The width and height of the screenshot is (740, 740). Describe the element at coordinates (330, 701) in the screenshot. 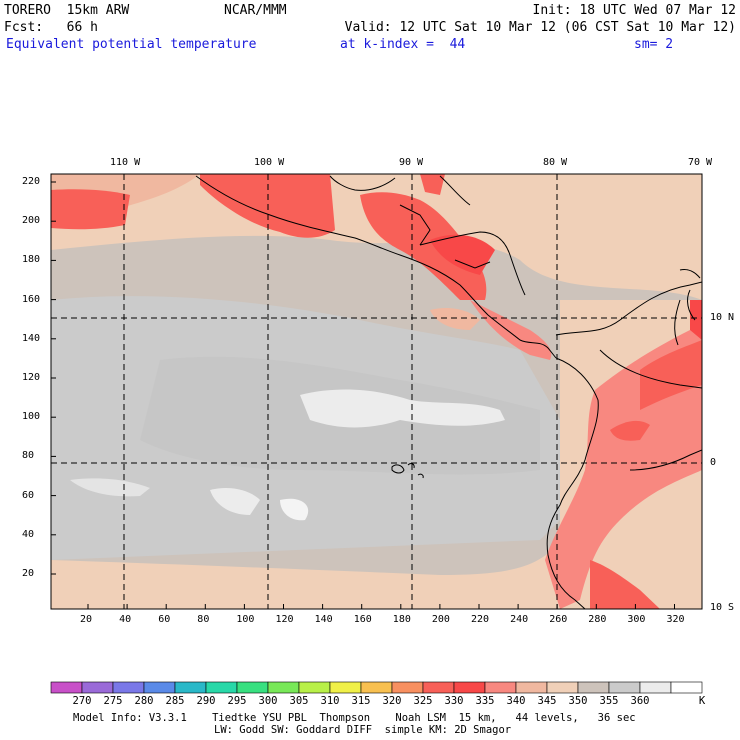

I see `colorbar-label: 310` at that location.